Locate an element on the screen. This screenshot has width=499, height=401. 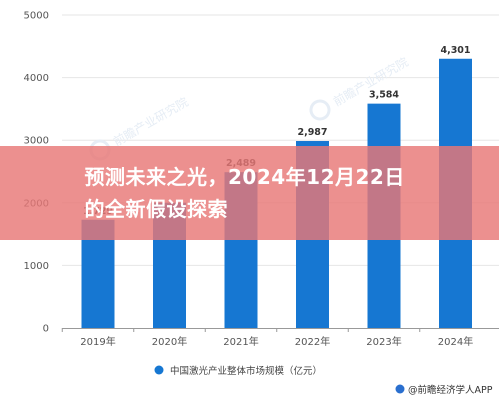
legend: 中国激光产业整体市场规模（亿元） is located at coordinates (238, 371).